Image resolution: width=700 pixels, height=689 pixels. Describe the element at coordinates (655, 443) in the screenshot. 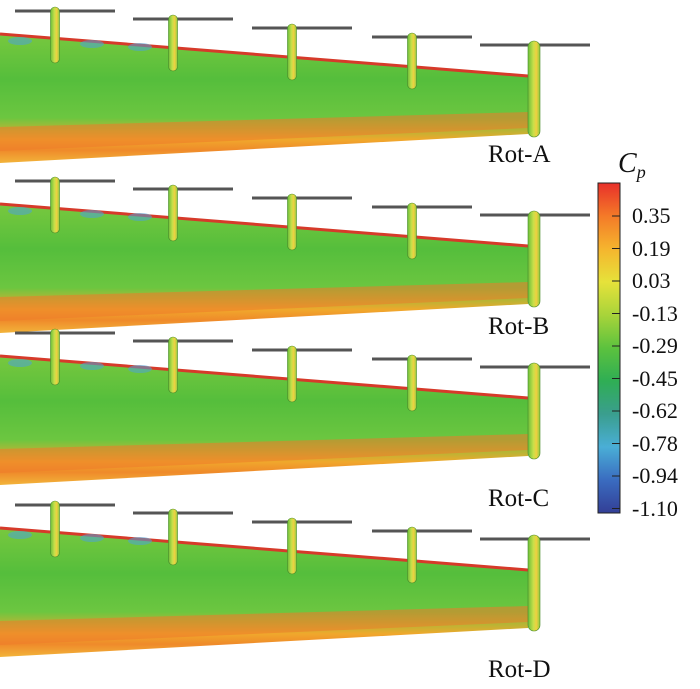

I see `colorbar-tick-label: -0.78` at that location.